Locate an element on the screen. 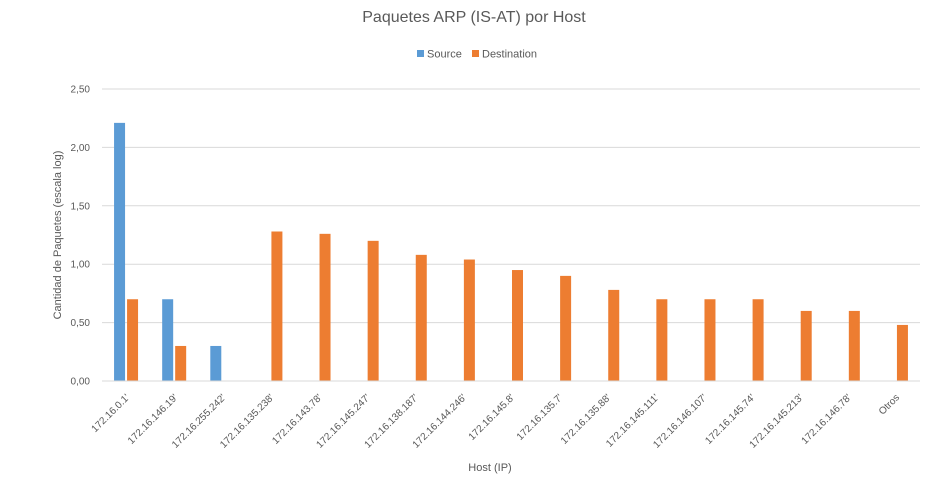  y-tick-label: 2,50 is located at coordinates (81, 90).